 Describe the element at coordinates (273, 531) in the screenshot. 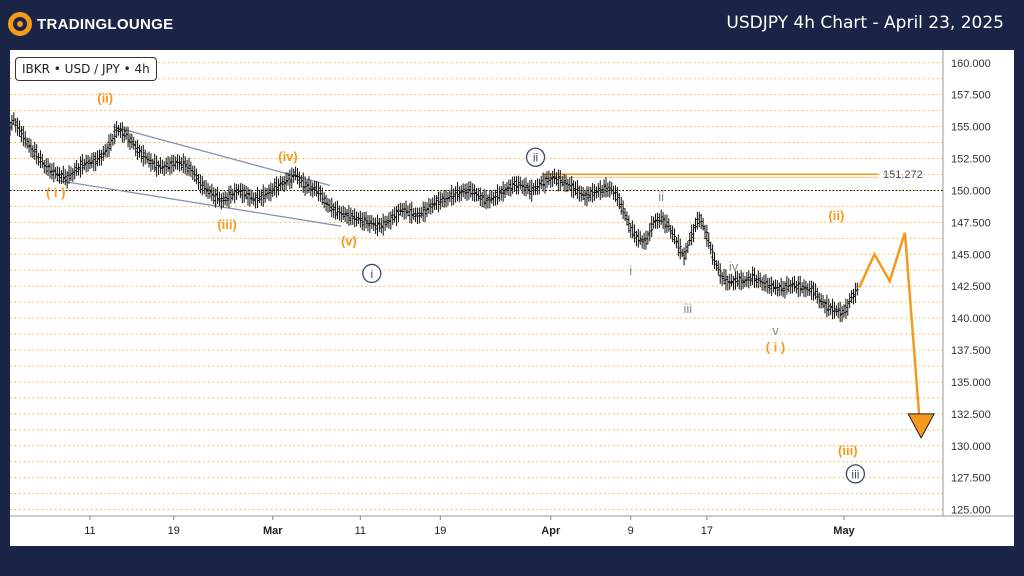

I see `x-tick-label: Mar` at that location.